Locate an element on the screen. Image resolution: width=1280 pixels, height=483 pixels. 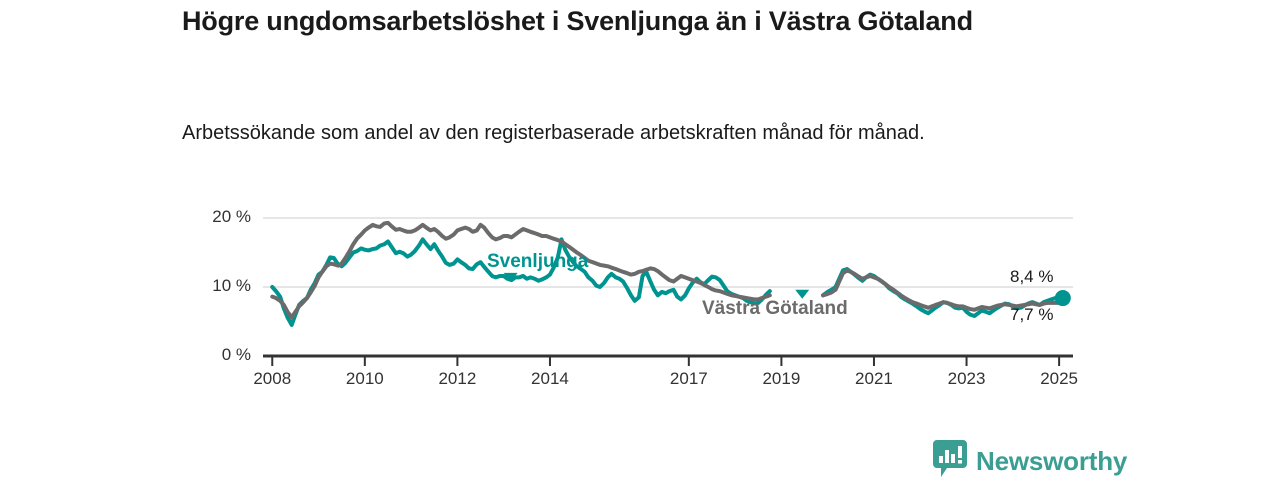
y-axis-tick-label: 20 % is located at coordinates (231, 216).